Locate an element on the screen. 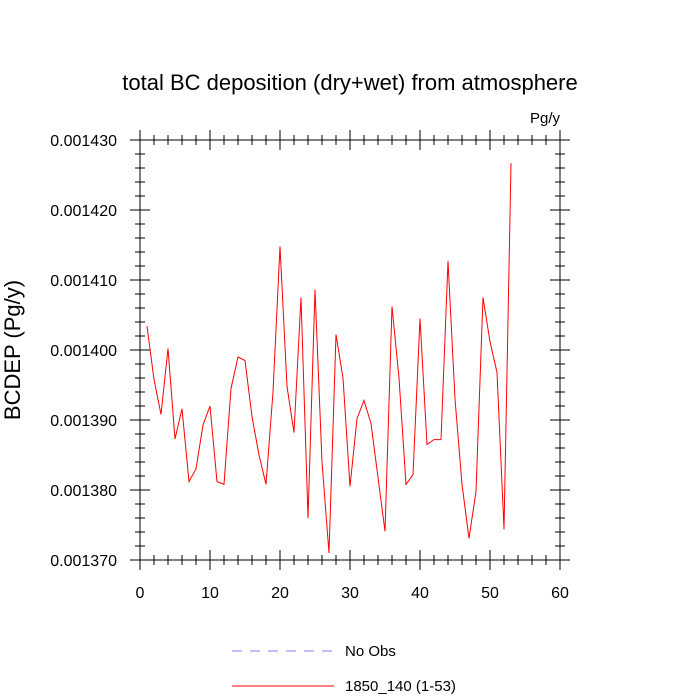  x-tick-label: 20 is located at coordinates (280, 593).